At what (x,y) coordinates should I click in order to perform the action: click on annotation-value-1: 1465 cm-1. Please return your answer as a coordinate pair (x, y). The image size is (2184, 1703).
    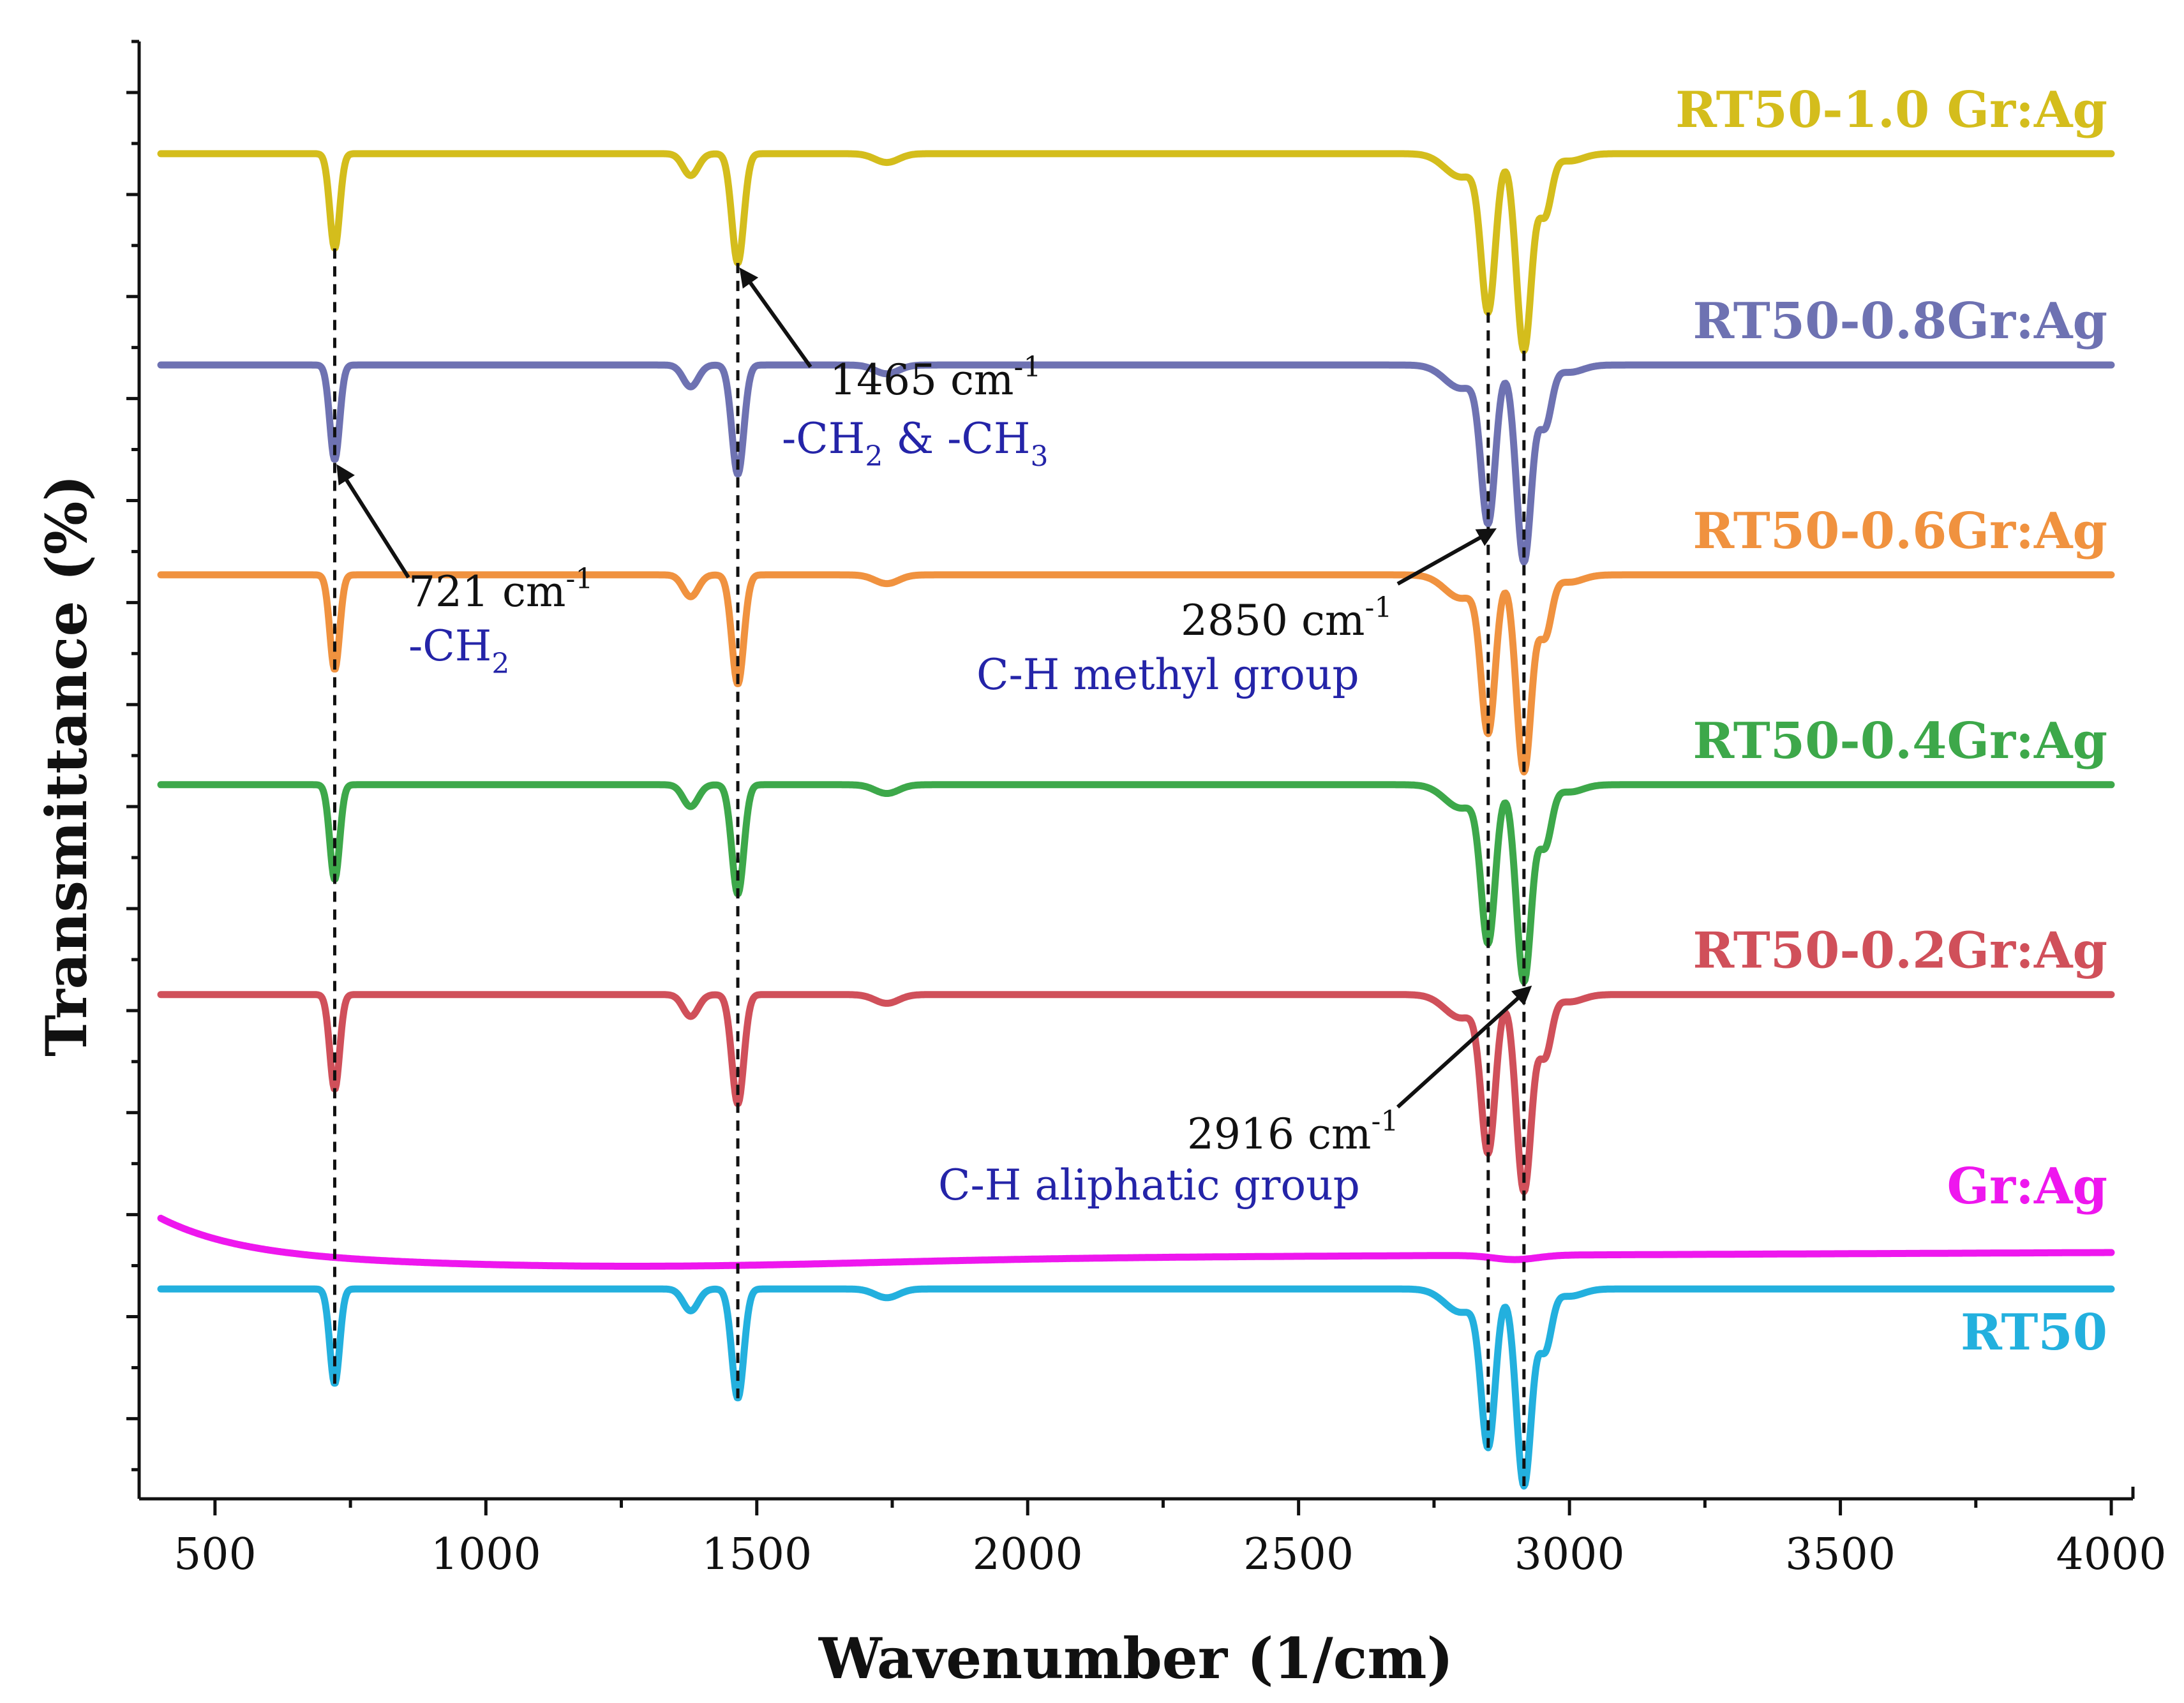
    Looking at the image, I should click on (935, 378).